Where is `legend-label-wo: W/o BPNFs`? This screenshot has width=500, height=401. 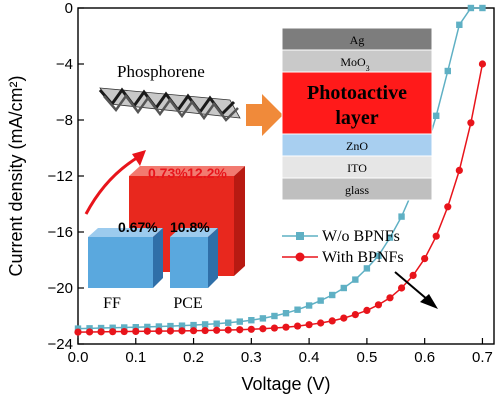
legend-label-wo: W/o BPNFs is located at coordinates (361, 236).